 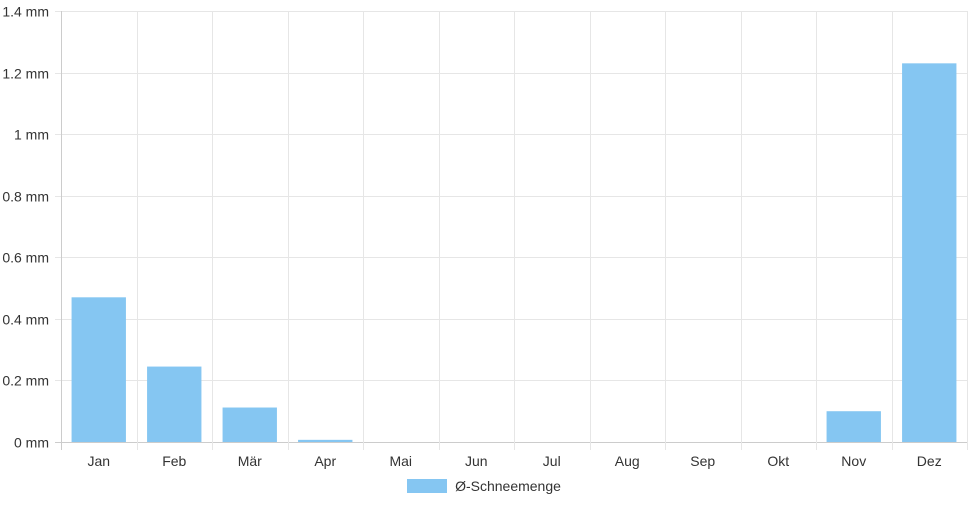 I want to click on x-tick-label: Jul, so click(x=552, y=461).